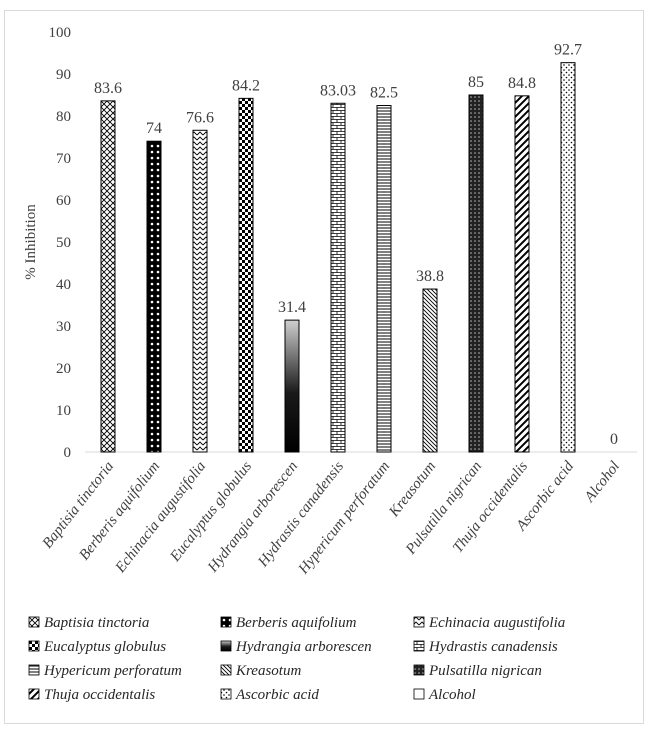 The height and width of the screenshot is (730, 649). Describe the element at coordinates (99, 695) in the screenshot. I see `legend-label: Thuja occidentalis` at that location.